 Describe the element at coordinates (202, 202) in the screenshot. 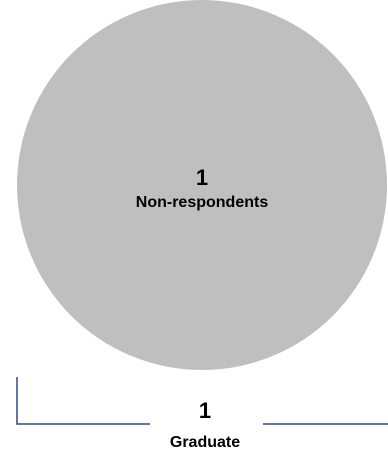

I see `non-respondents-label: Non-respondents` at that location.